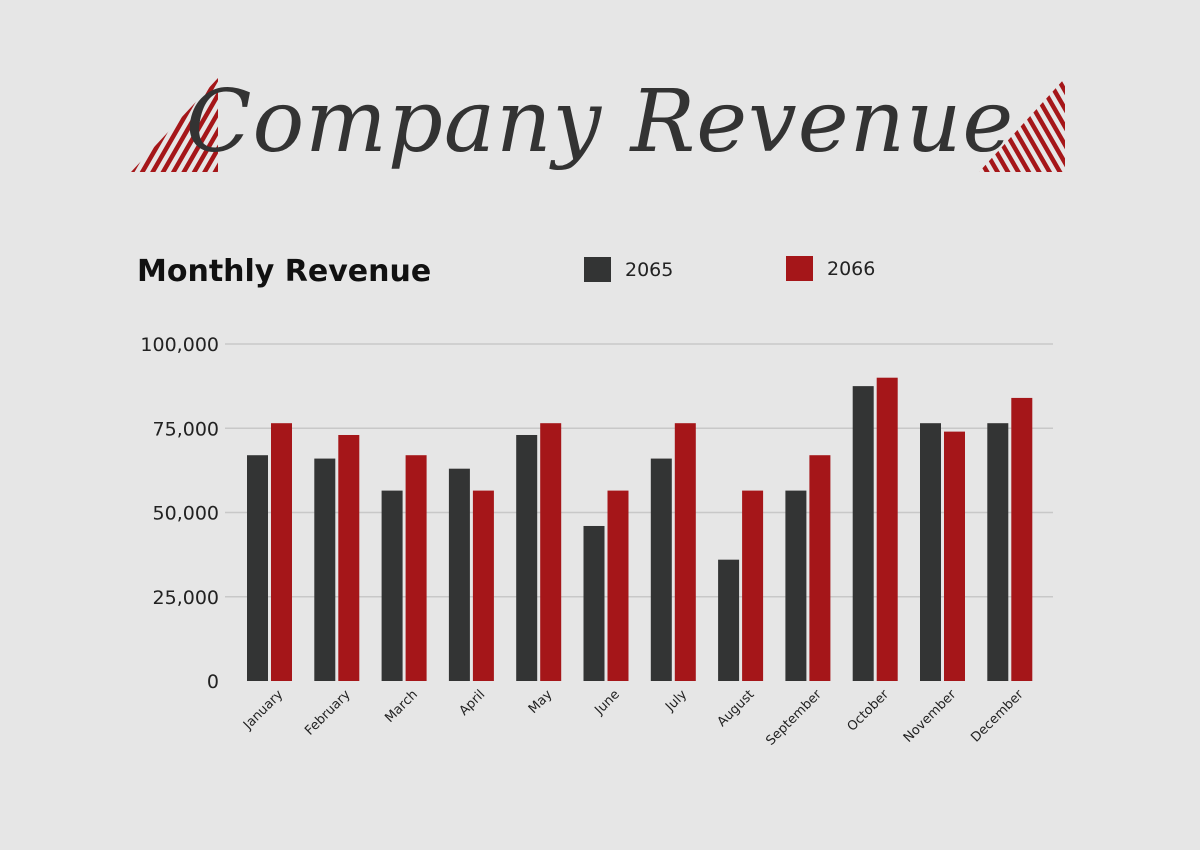 The height and width of the screenshot is (850, 1200). I want to click on x-tick-label: January, so click(263, 710).